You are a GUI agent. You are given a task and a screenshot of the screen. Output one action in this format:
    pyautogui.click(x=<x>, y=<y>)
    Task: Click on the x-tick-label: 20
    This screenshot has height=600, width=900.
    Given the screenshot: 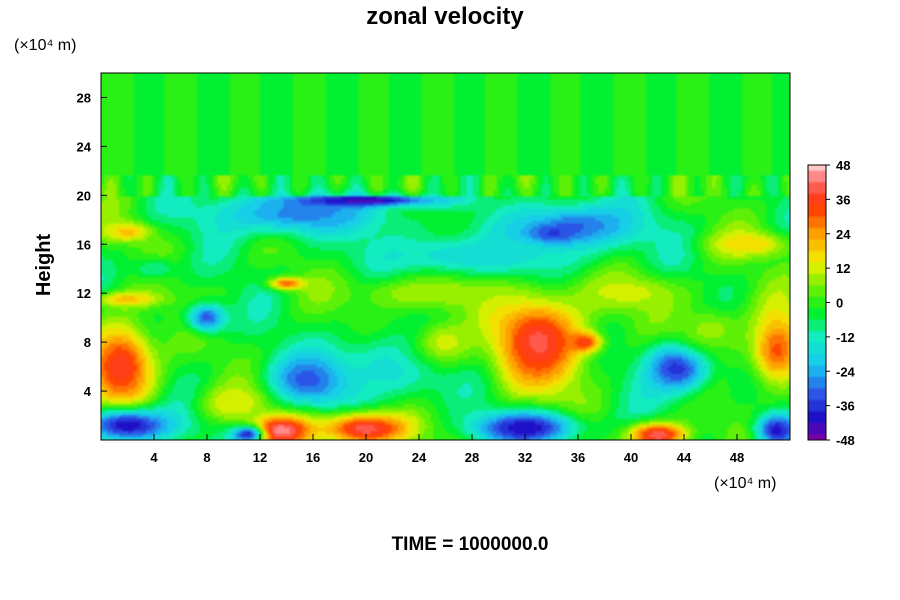 What is the action you would take?
    pyautogui.click(x=366, y=457)
    